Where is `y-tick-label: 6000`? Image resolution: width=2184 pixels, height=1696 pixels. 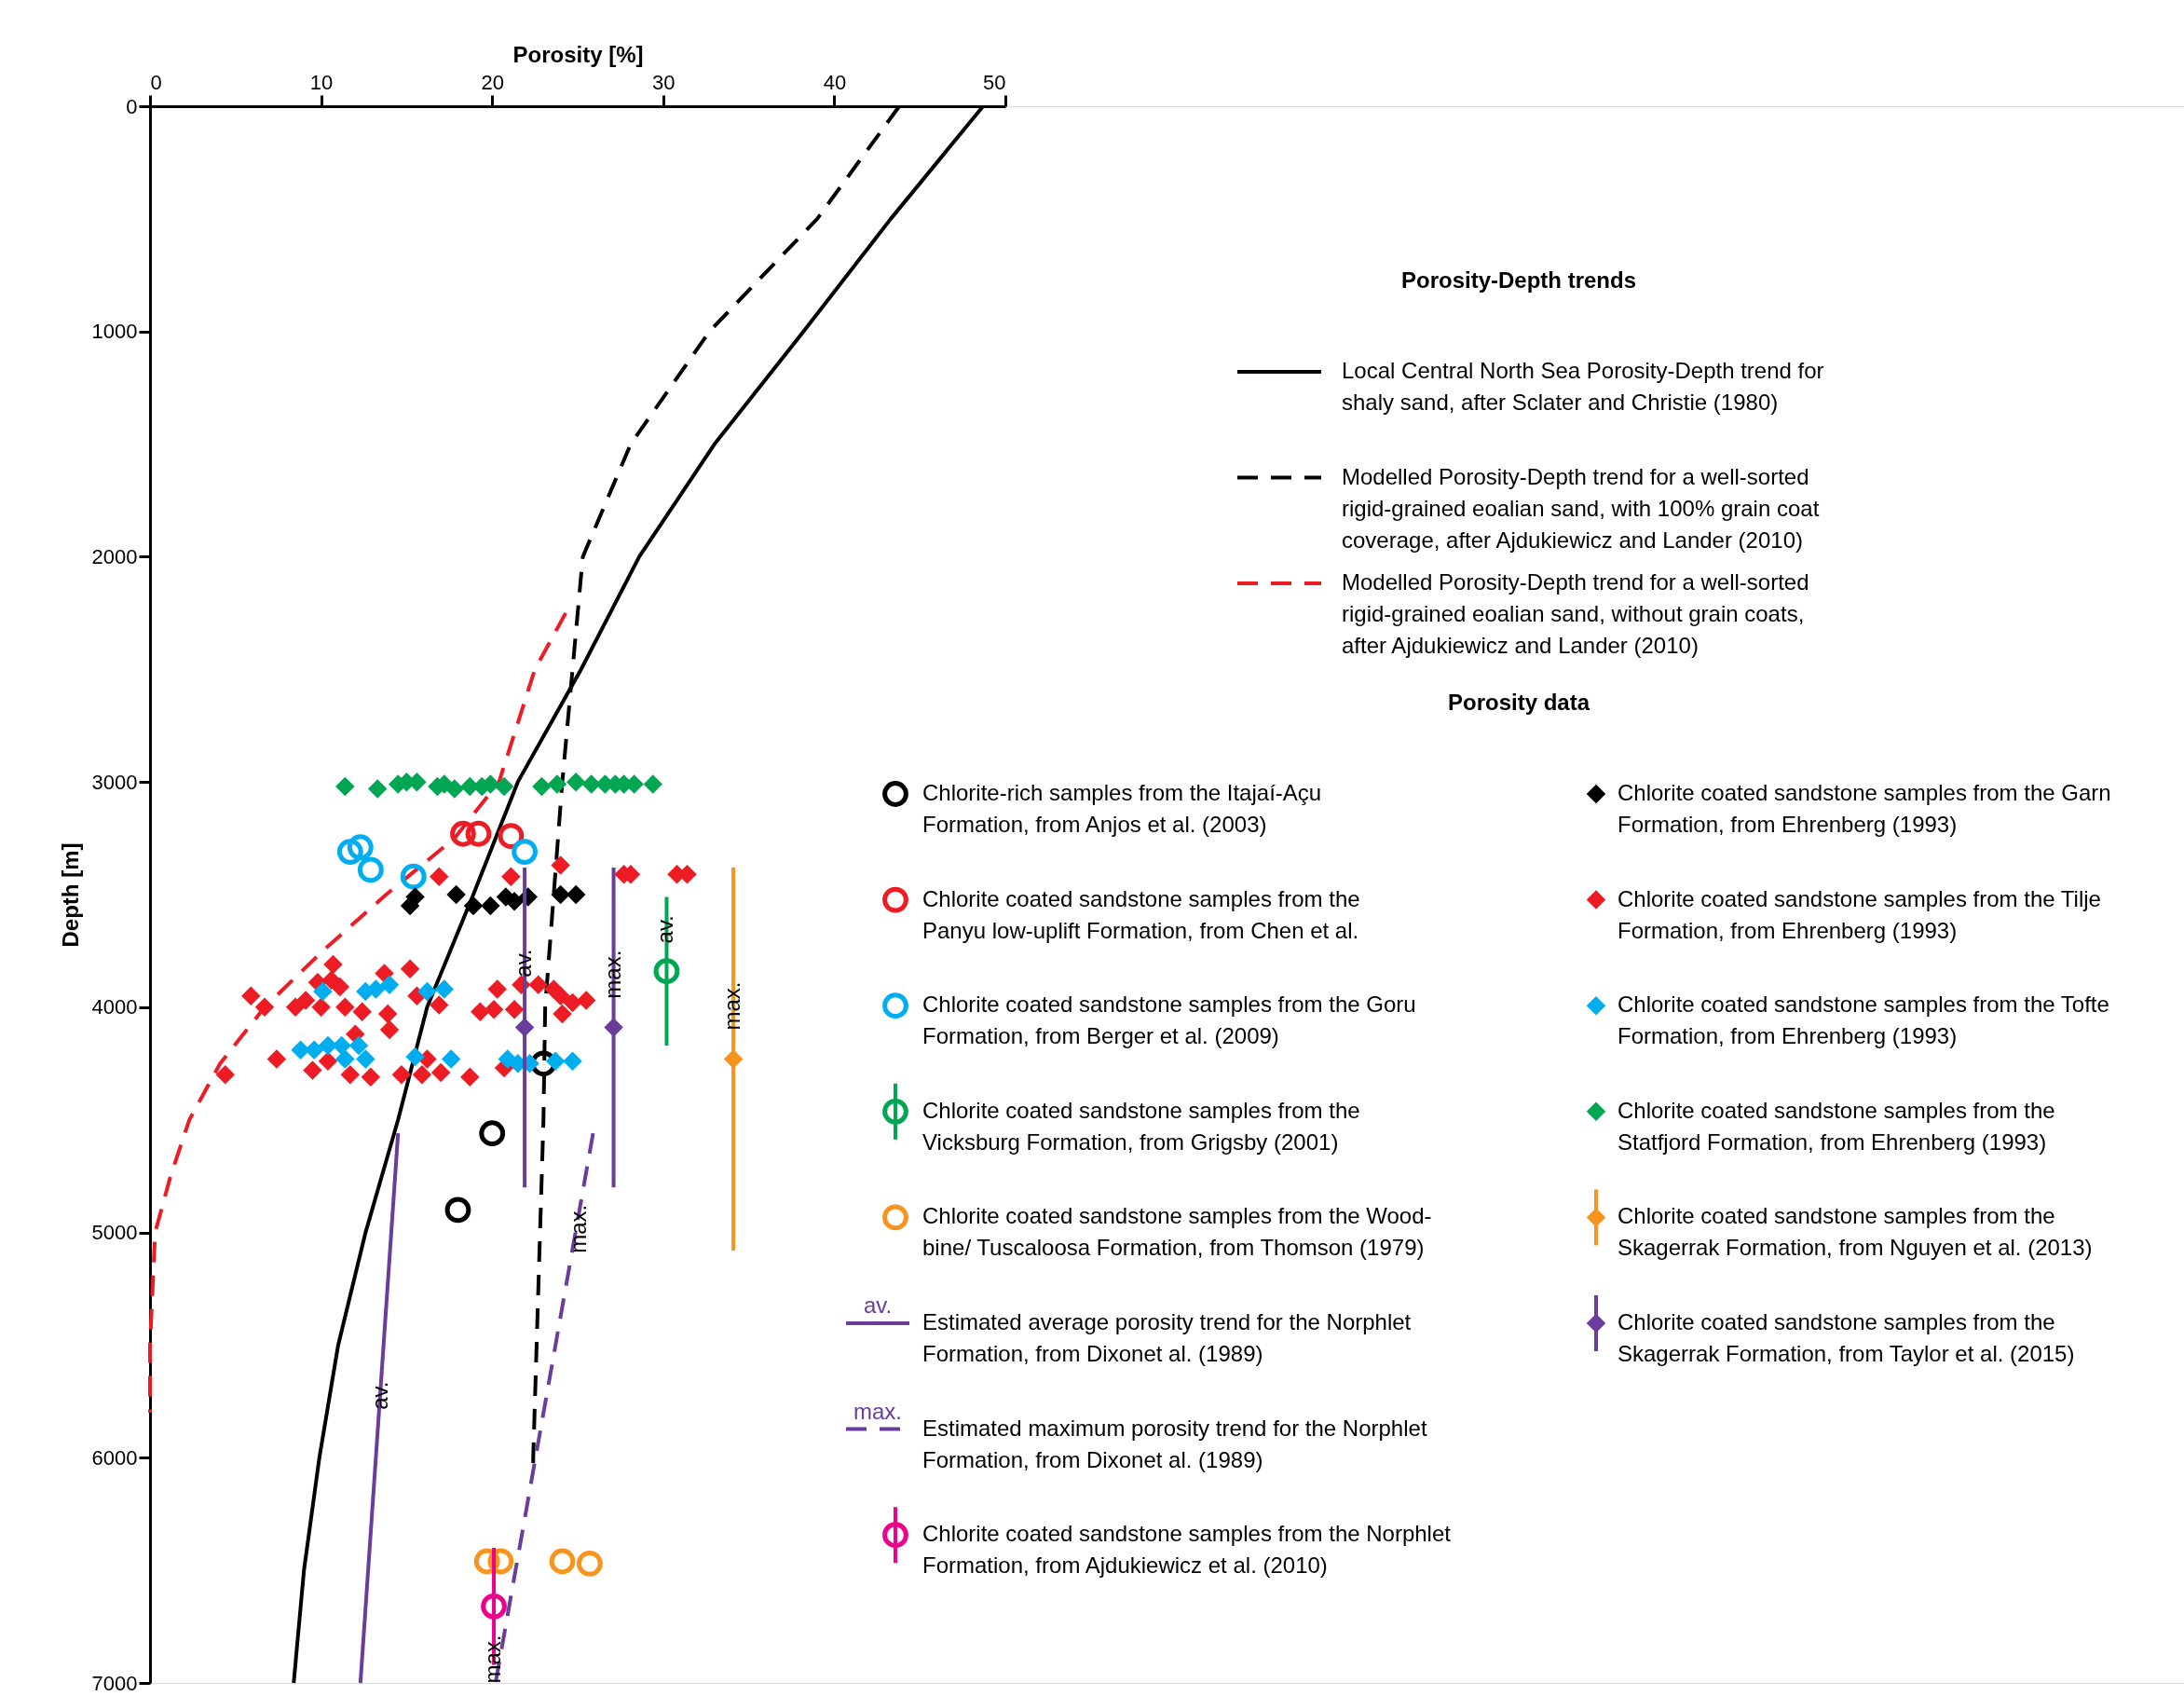 y-tick-label: 6000 is located at coordinates (114, 1457).